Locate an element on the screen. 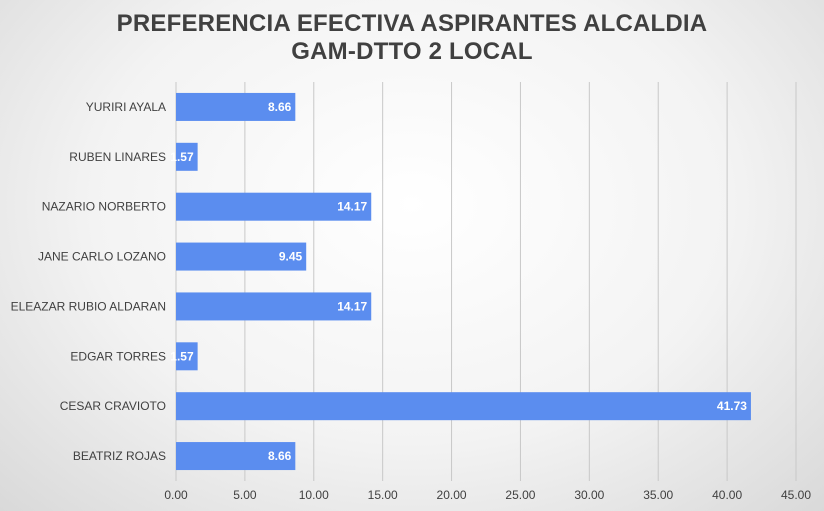 The image size is (824, 511). chart-title-line-1: PREFERENCIA EFECTIVA ASPIRANTES ALCALDIA is located at coordinates (412, 23).